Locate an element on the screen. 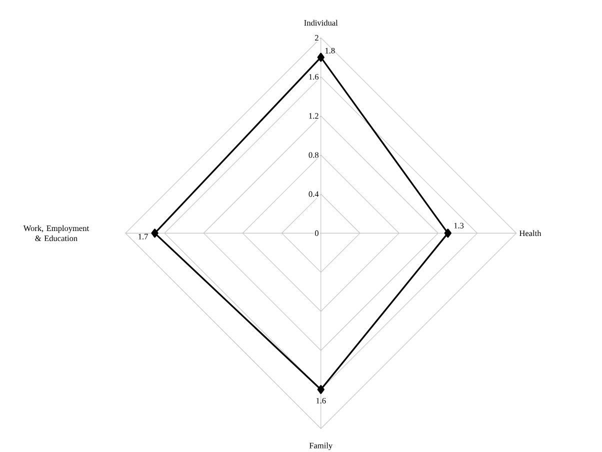 The height and width of the screenshot is (452, 602). spoke-label: Health is located at coordinates (530, 233).